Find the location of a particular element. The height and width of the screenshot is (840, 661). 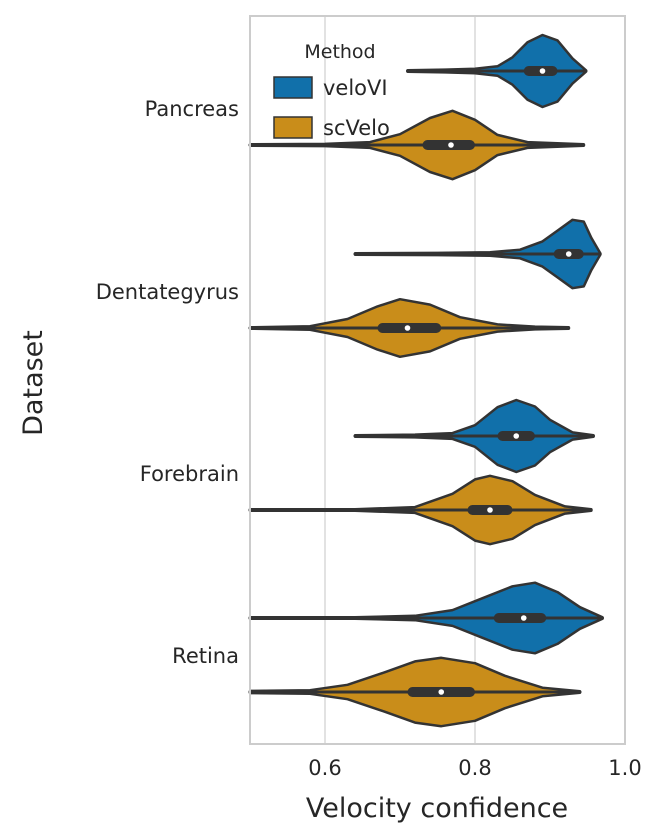

legend-swatch-velovi is located at coordinates (293, 87).